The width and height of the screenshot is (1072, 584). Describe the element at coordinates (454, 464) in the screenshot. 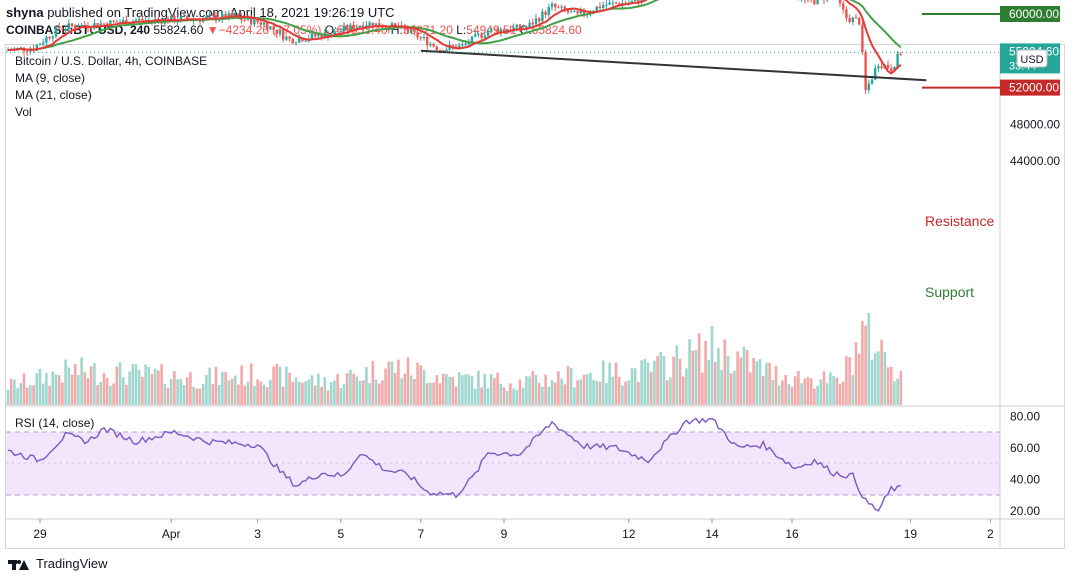

I see `rsi-line` at that location.